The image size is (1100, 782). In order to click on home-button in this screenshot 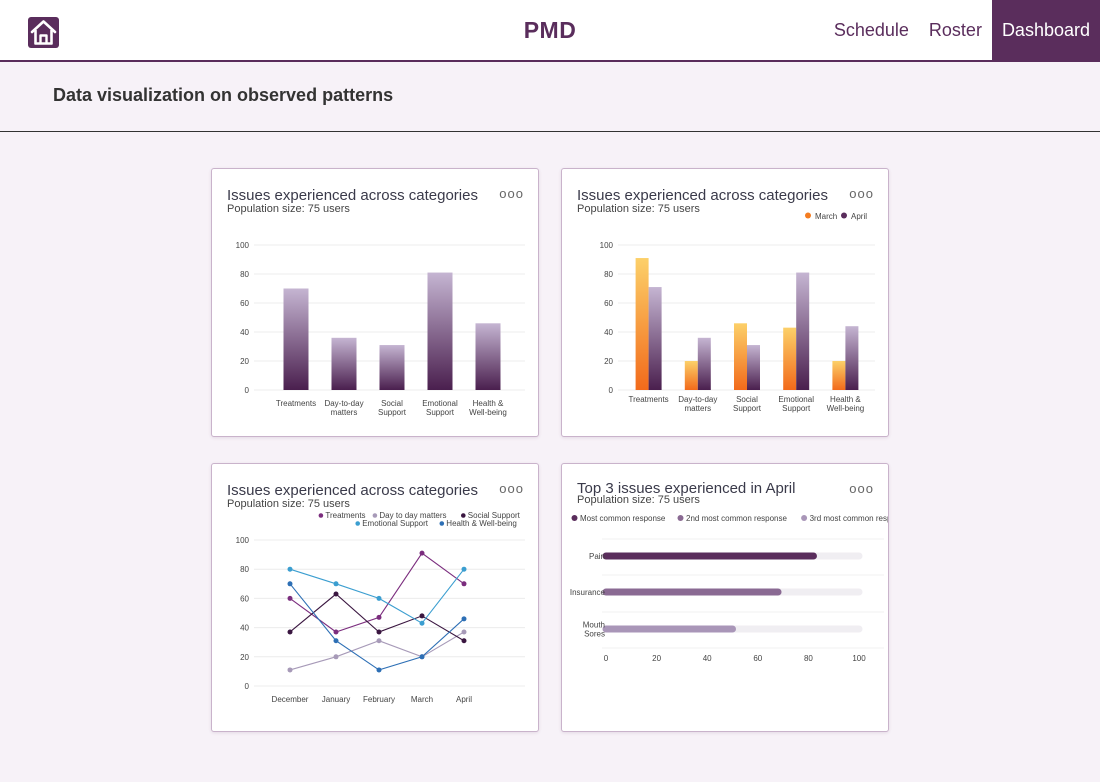, I will do `click(43, 32)`.